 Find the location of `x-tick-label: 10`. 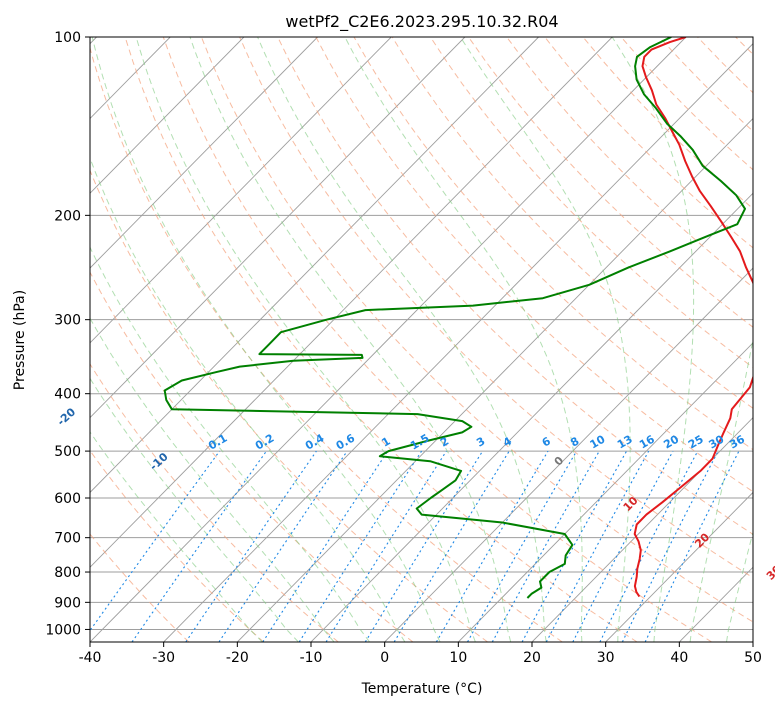

x-tick-label: 10 is located at coordinates (458, 658).